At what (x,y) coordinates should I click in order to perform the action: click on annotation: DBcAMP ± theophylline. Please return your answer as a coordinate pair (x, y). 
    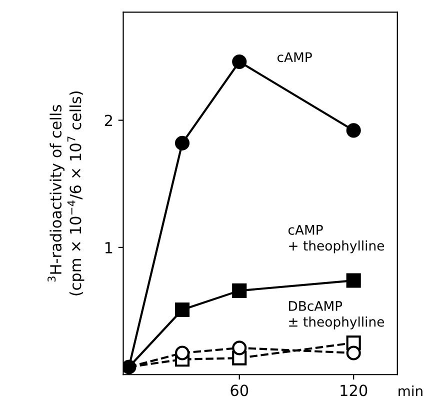
    Looking at the image, I should click on (336, 315).